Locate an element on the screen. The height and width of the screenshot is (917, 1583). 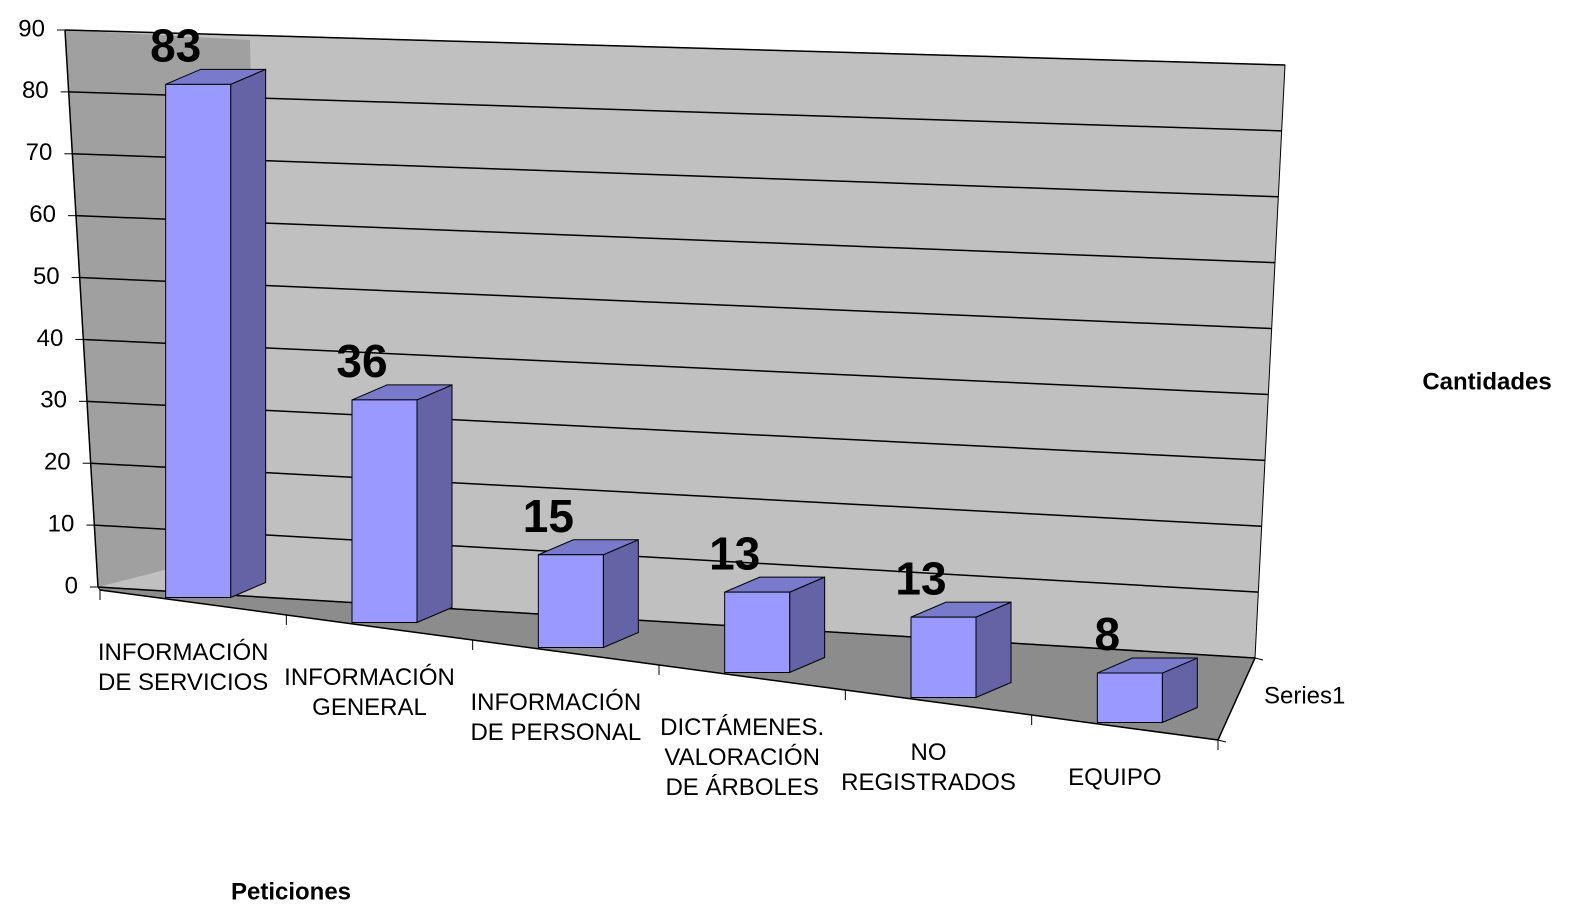
y-tick-label: 20 is located at coordinates (57, 462).